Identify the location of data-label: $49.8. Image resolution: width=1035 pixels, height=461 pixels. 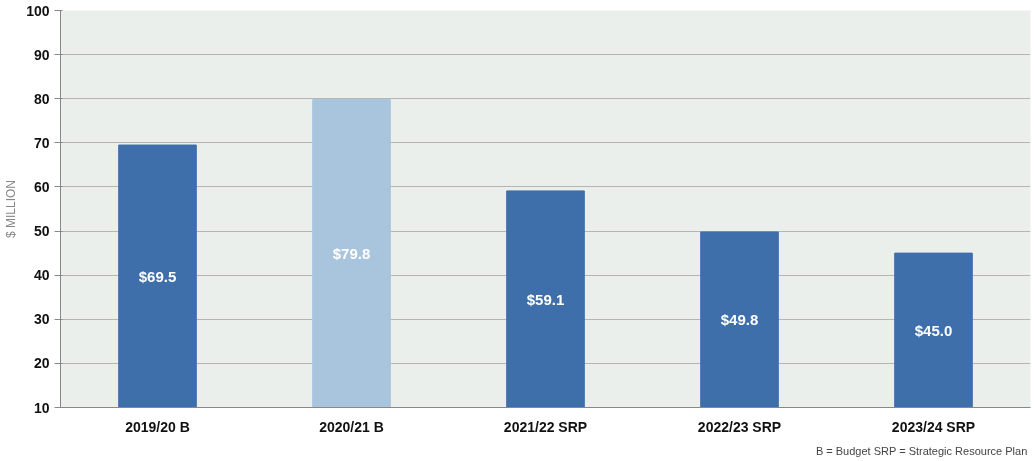
(739, 320).